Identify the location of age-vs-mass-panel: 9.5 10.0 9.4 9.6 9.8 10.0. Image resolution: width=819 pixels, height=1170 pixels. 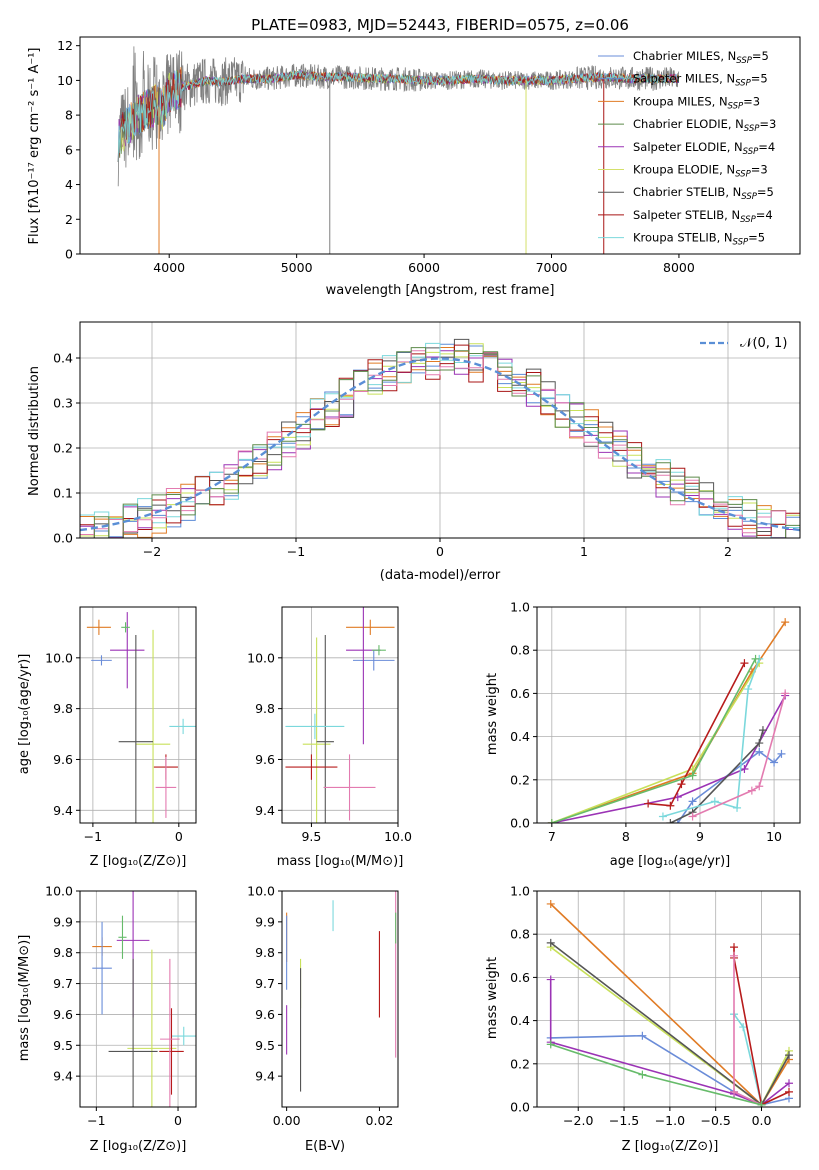
(329, 725).